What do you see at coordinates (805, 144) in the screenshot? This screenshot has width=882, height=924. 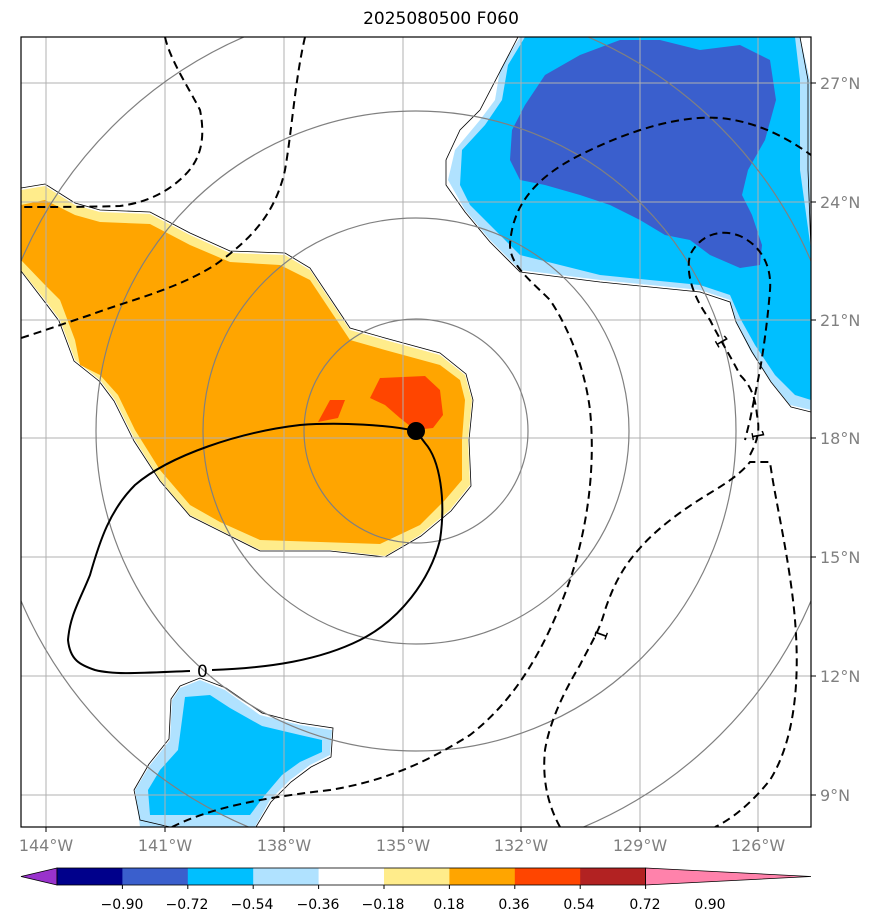 I see `shade-negative-outline-east` at bounding box center [805, 144].